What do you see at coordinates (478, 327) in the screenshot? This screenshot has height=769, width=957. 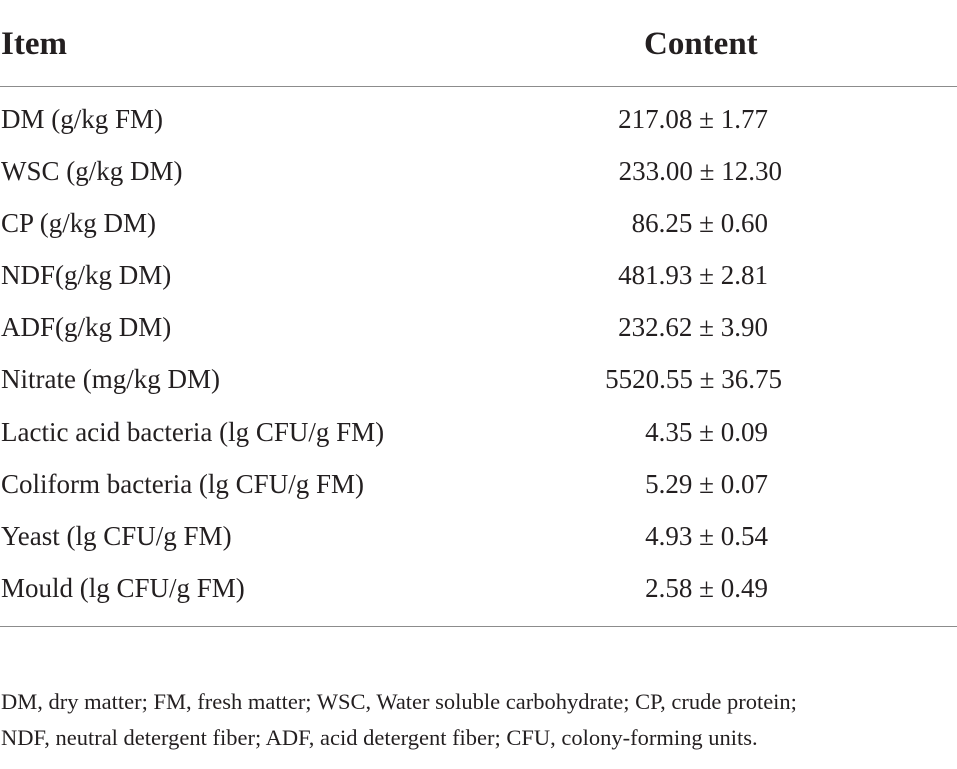 I see `table-row: ADF(g/kg DM) 232.62 ± 3.90` at bounding box center [478, 327].